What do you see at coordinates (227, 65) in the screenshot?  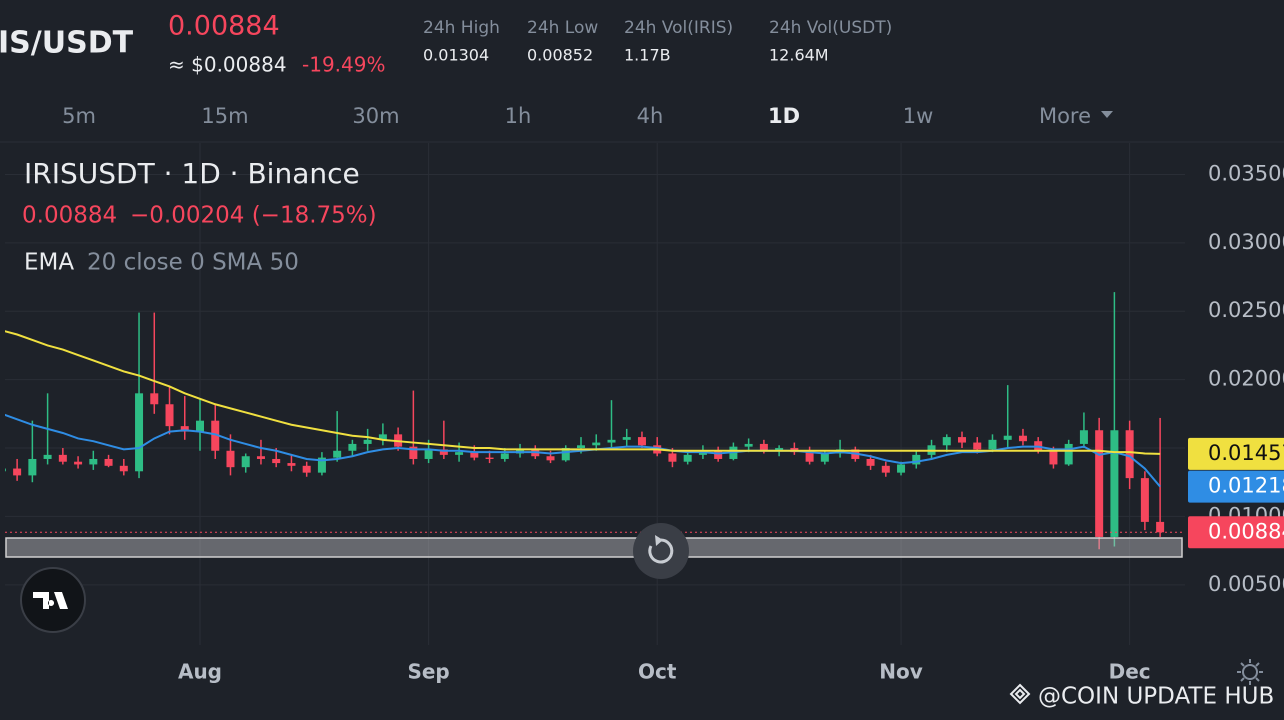 I see `usd-price: ≈ $0.00884` at bounding box center [227, 65].